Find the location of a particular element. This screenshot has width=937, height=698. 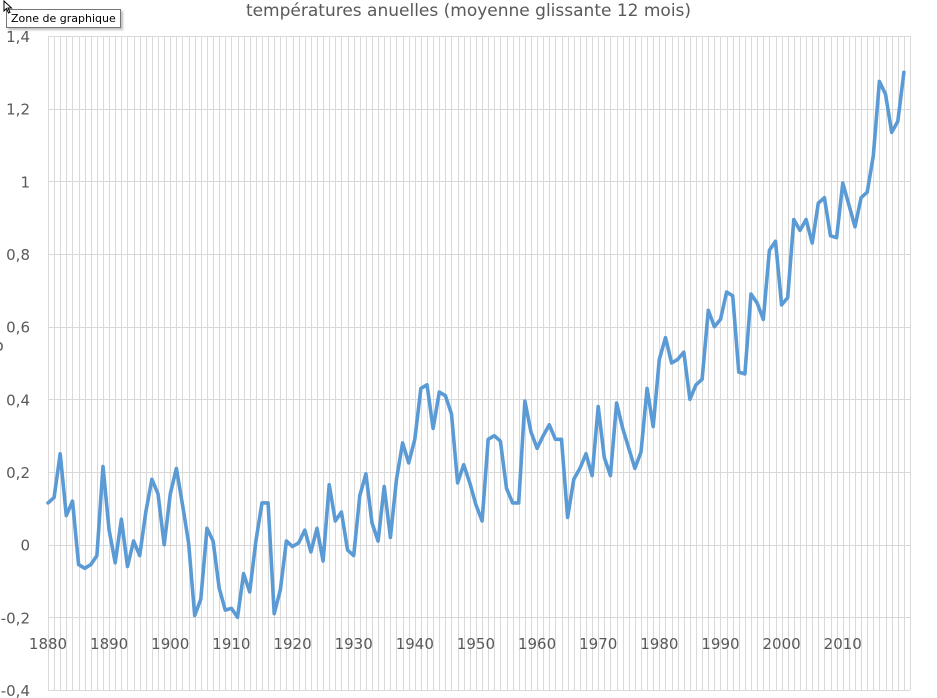

mouse-pointer-icon is located at coordinates (8, 7).